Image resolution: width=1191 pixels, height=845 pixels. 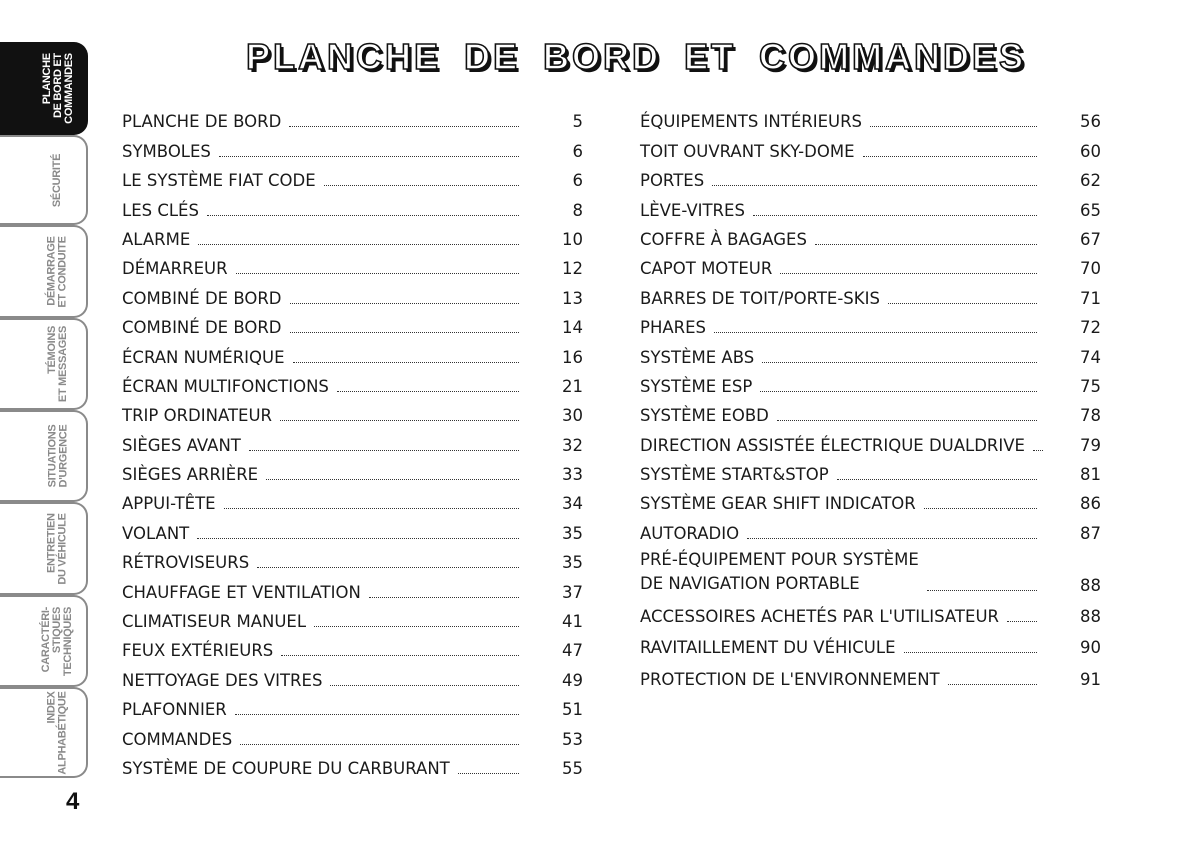 I want to click on toc-entry: COMBINÉ DE BORD 14, so click(x=352, y=323).